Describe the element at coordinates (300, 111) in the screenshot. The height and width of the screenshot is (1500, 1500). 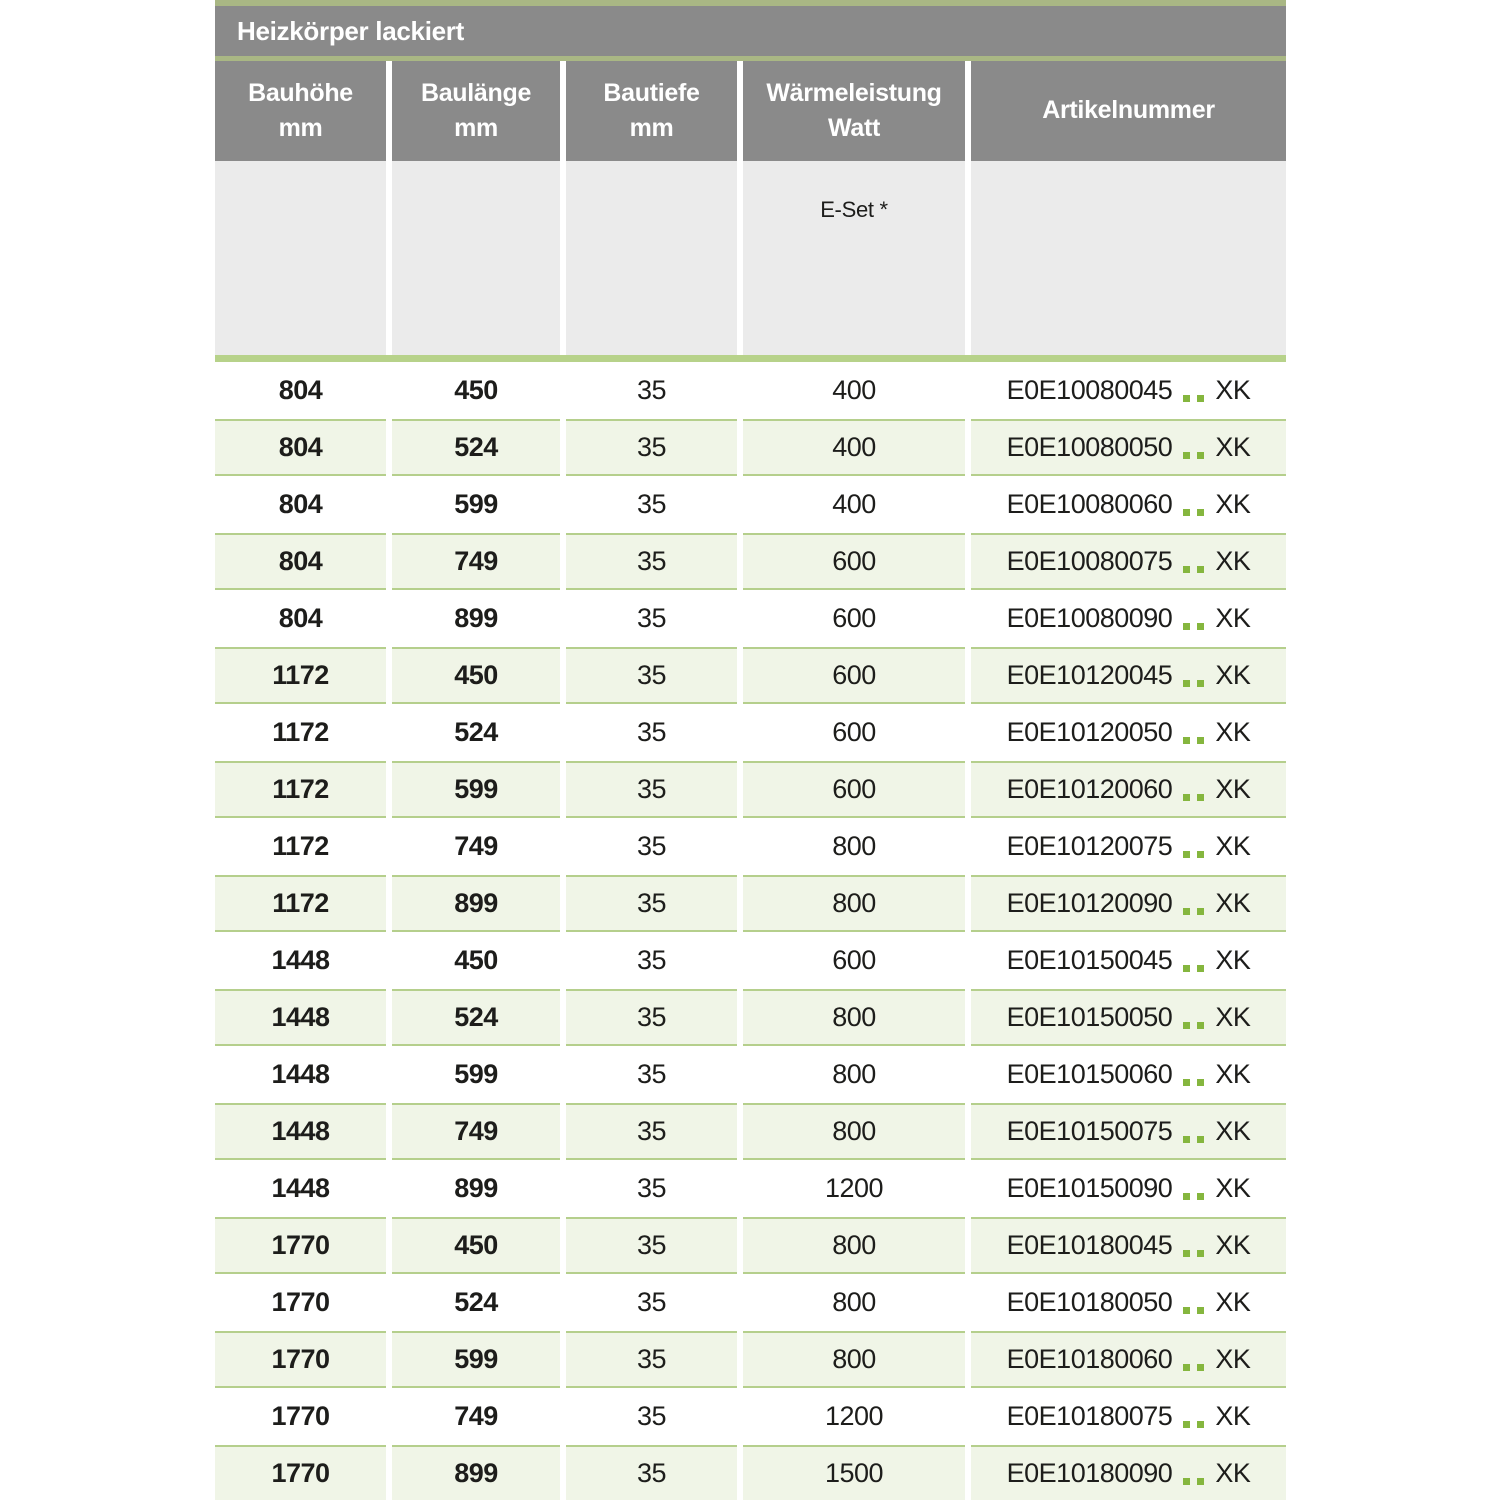
I see `column-header-bauhoehe: Bauhöhe mm` at that location.